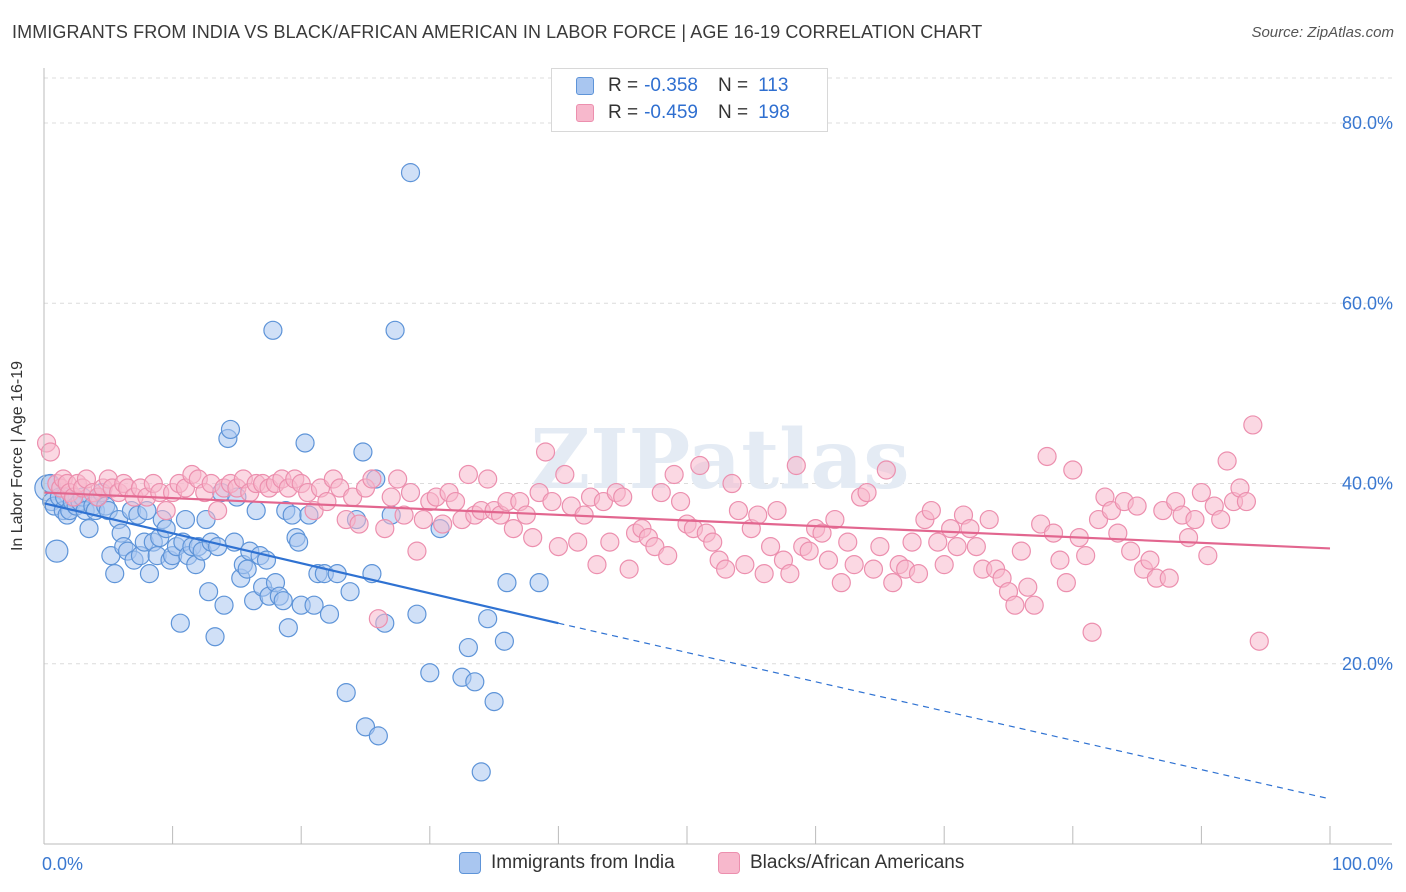 The height and width of the screenshot is (892, 1406). What do you see at coordinates (301, 563) in the screenshot?
I see `trend-line-india` at bounding box center [301, 563].